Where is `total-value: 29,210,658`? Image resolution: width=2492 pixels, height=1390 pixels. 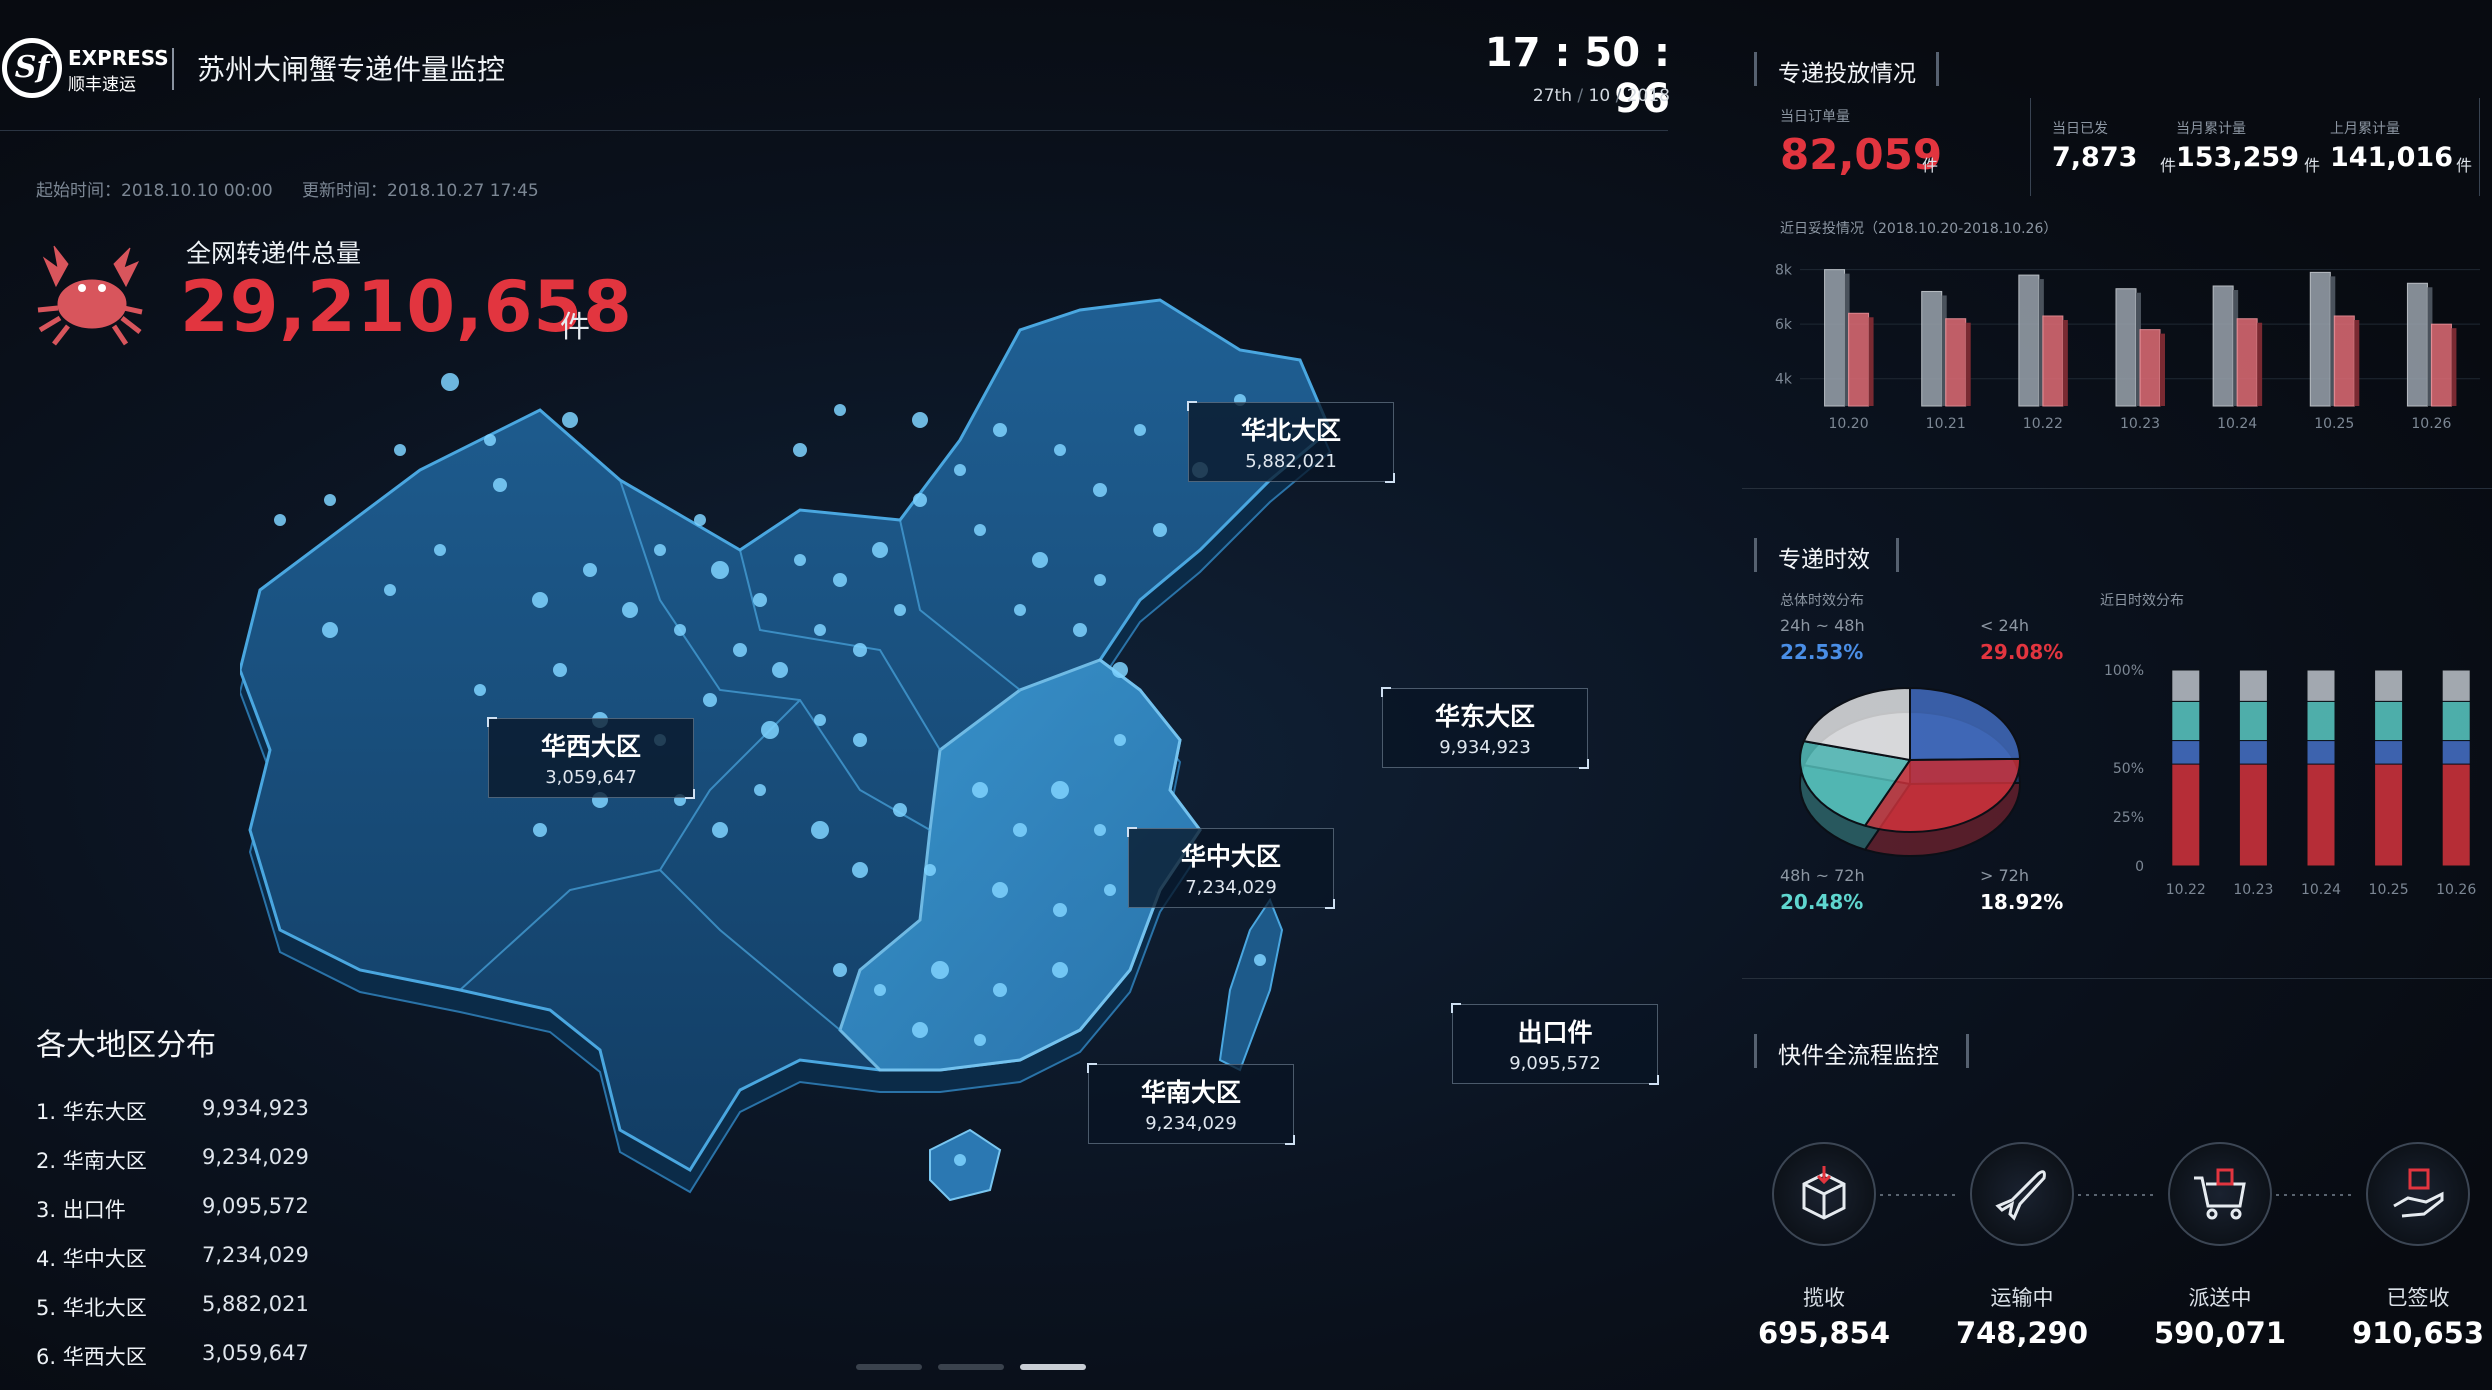 total-value: 29,210,658 is located at coordinates (406, 307).